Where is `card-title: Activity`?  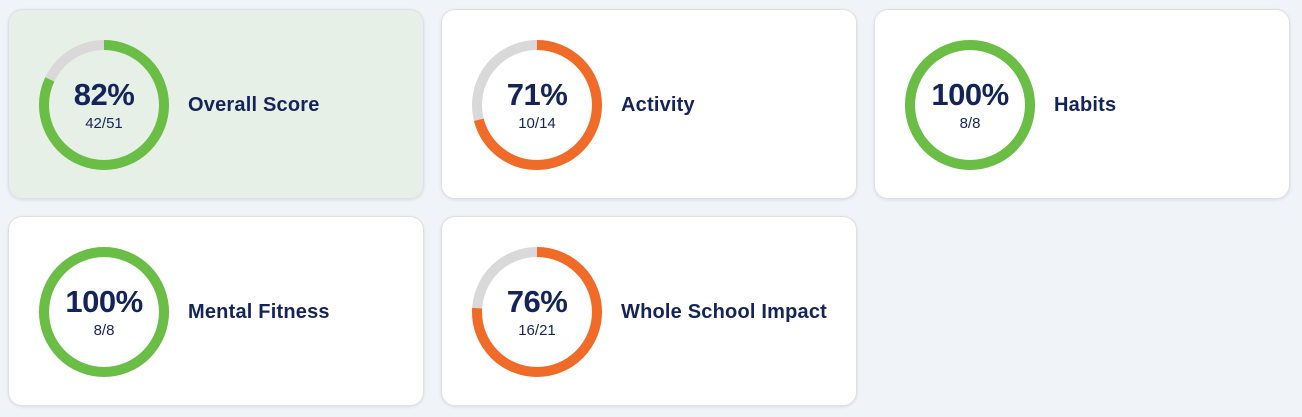
card-title: Activity is located at coordinates (658, 105).